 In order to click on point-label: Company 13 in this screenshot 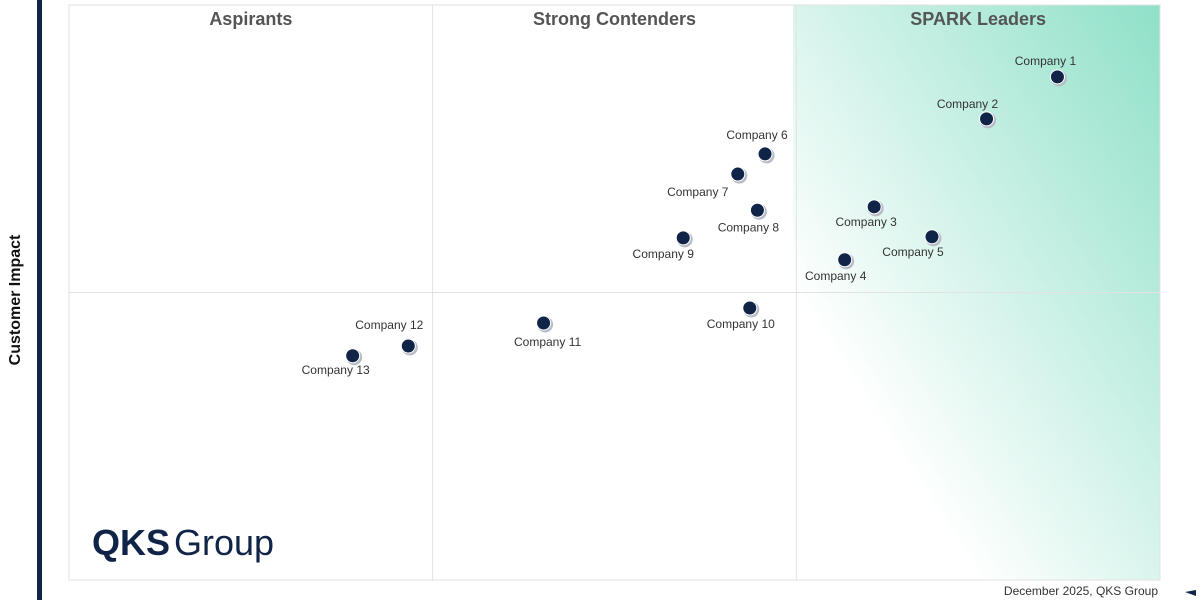, I will do `click(336, 370)`.